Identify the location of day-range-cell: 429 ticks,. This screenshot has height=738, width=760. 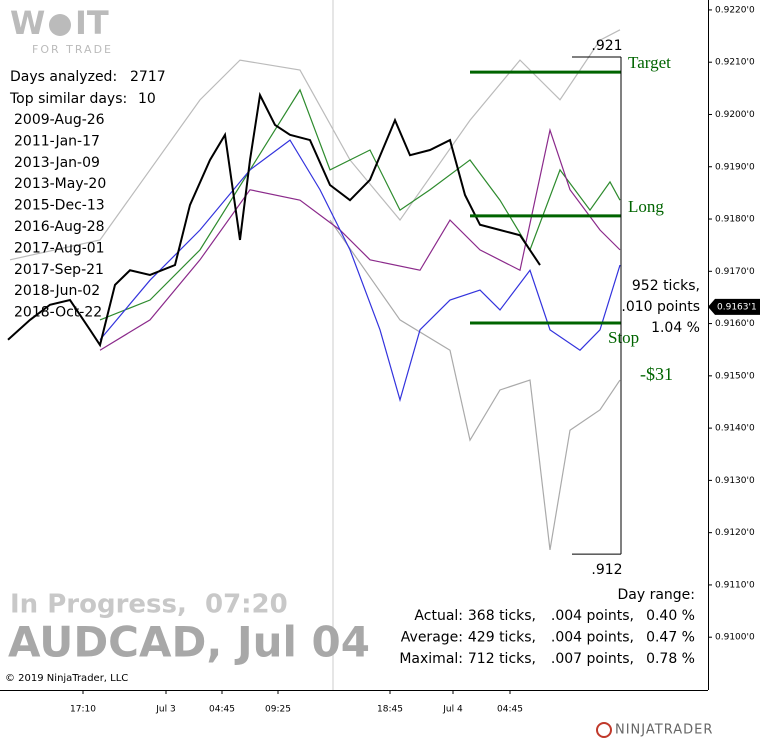
(502, 638).